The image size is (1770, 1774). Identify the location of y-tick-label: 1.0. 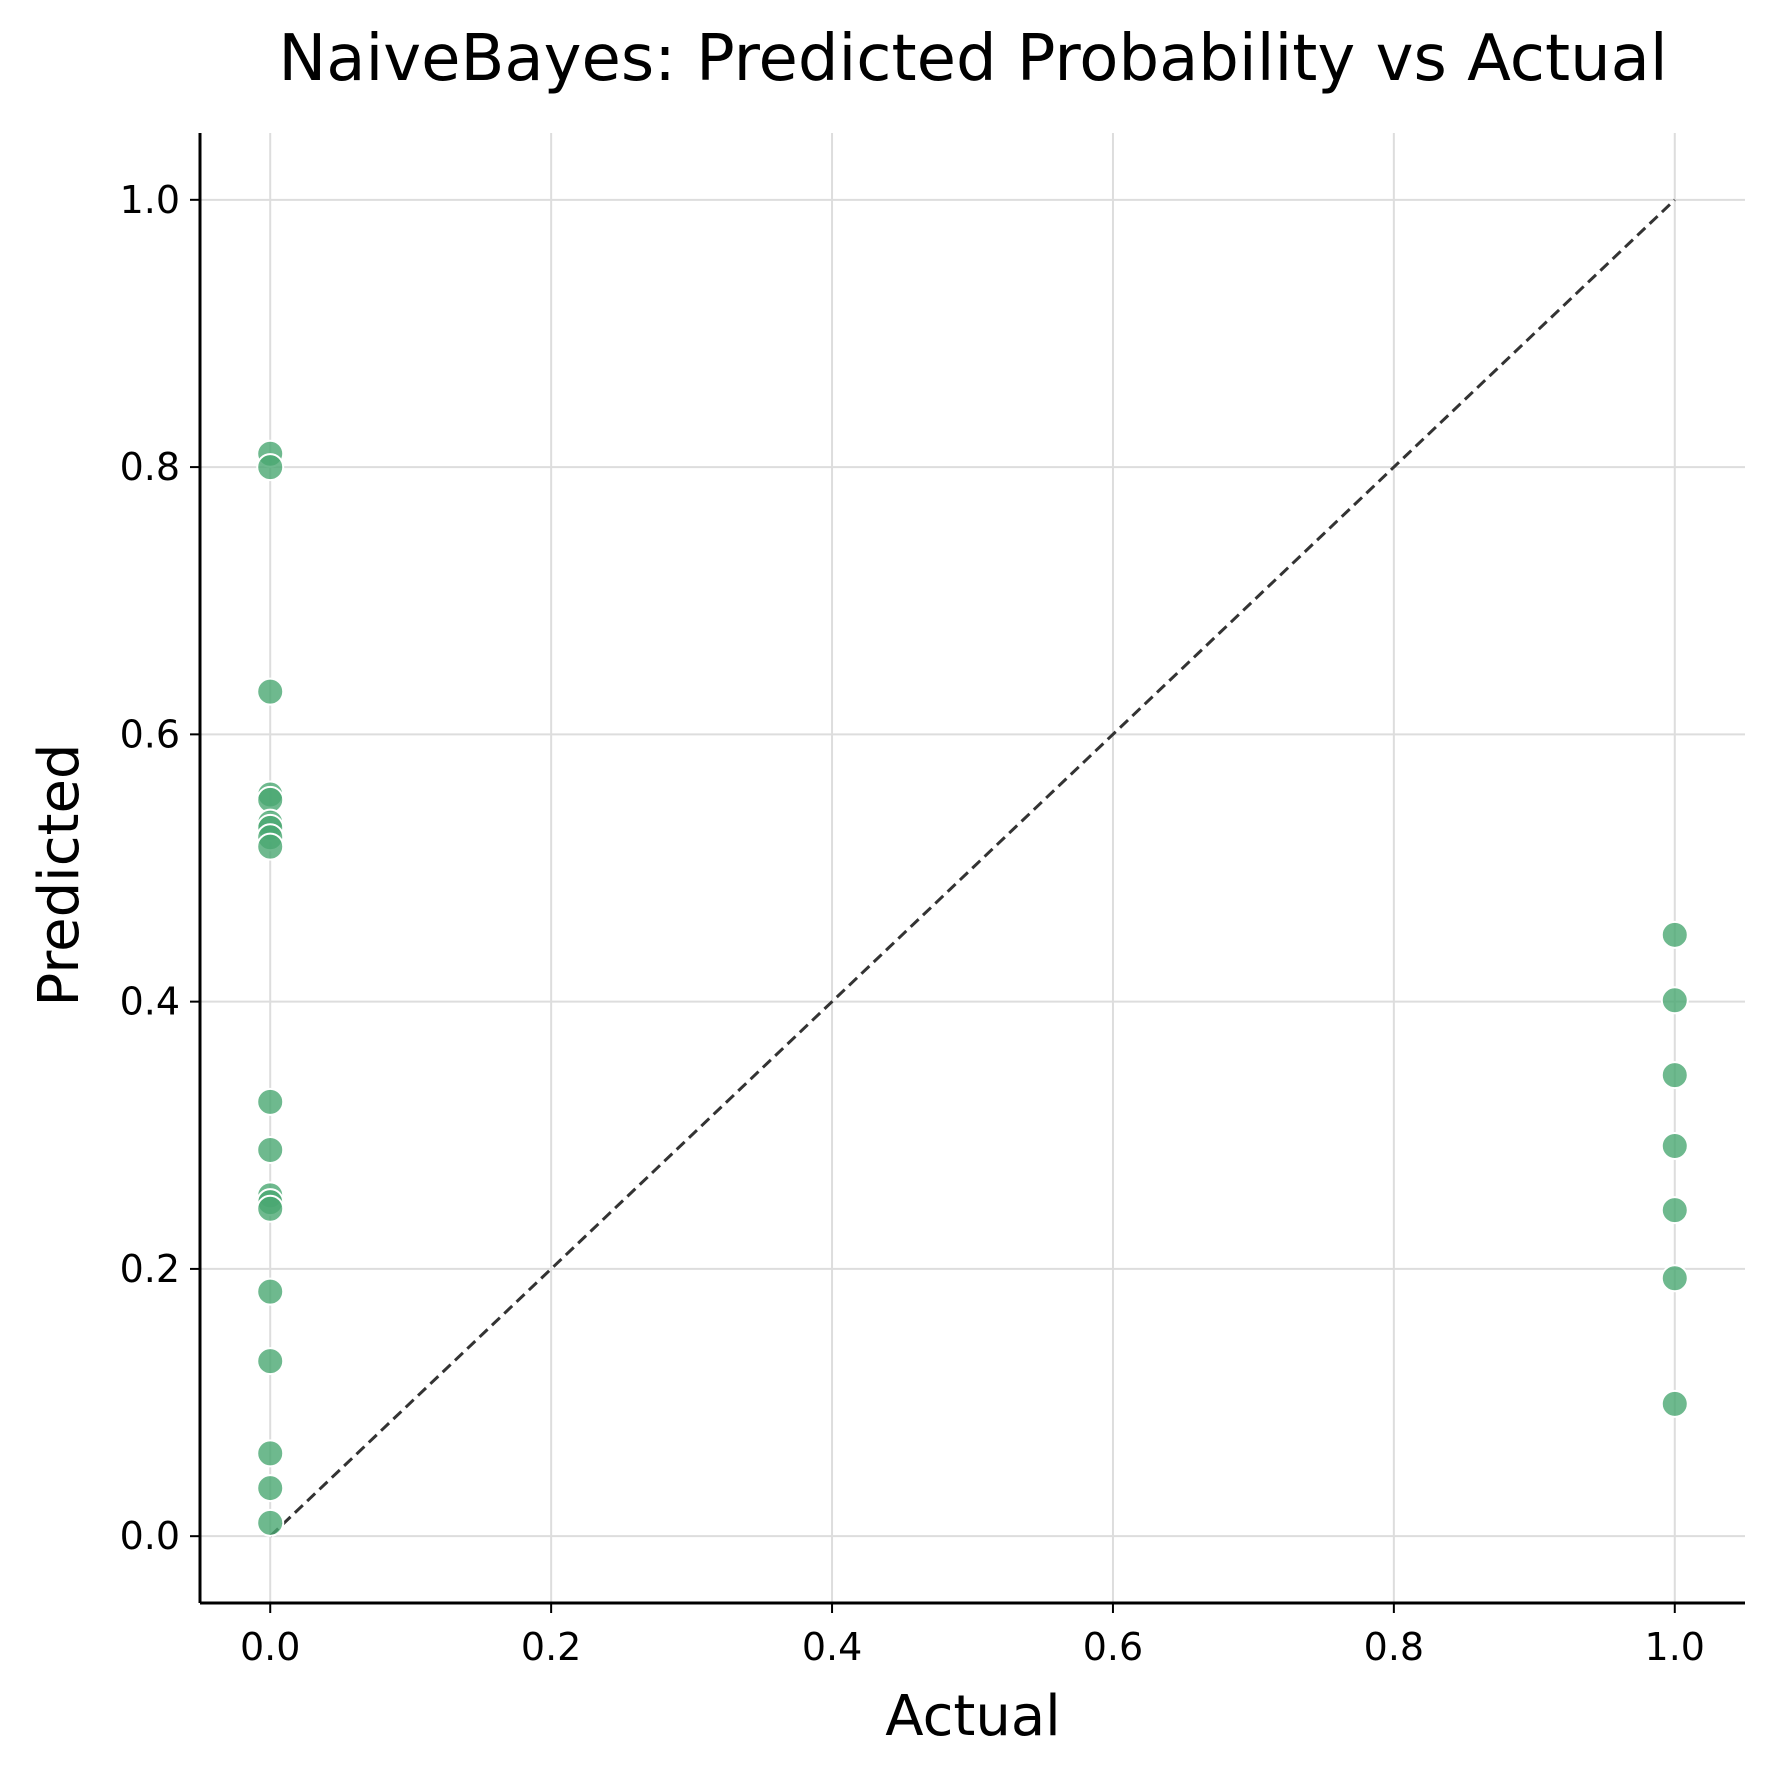
(150, 200).